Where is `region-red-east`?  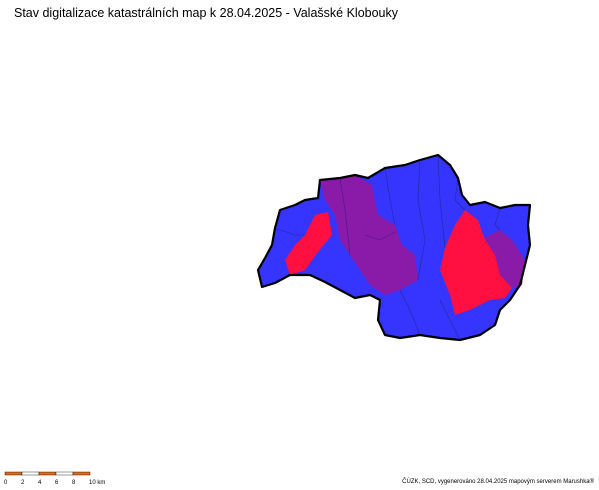 region-red-east is located at coordinates (476, 262).